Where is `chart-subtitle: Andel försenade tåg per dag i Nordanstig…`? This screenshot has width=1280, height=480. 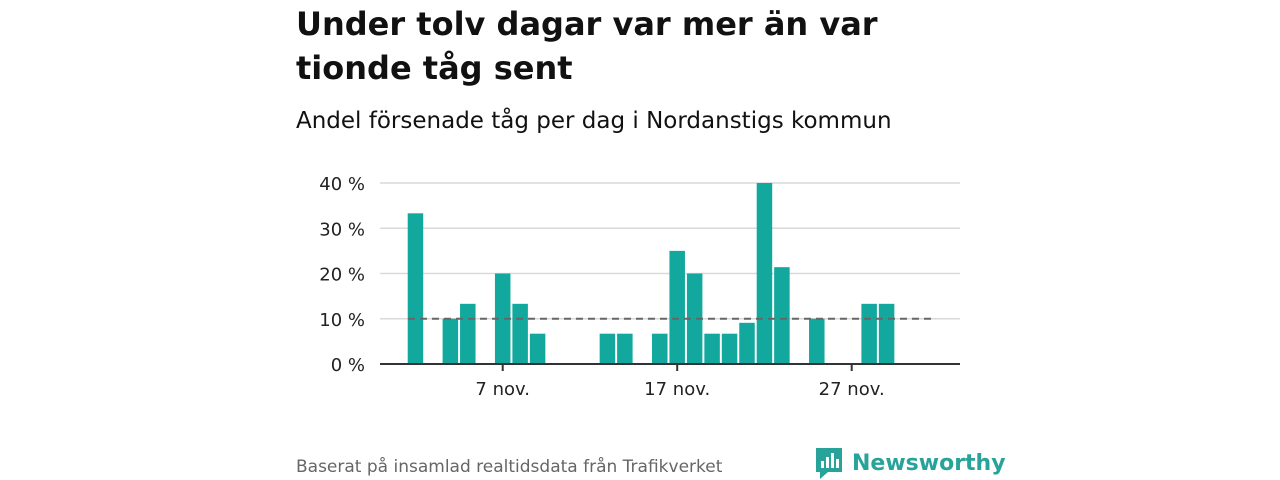
chart-subtitle: Andel försenade tåg per dag i Nordanstig… is located at coordinates (594, 121).